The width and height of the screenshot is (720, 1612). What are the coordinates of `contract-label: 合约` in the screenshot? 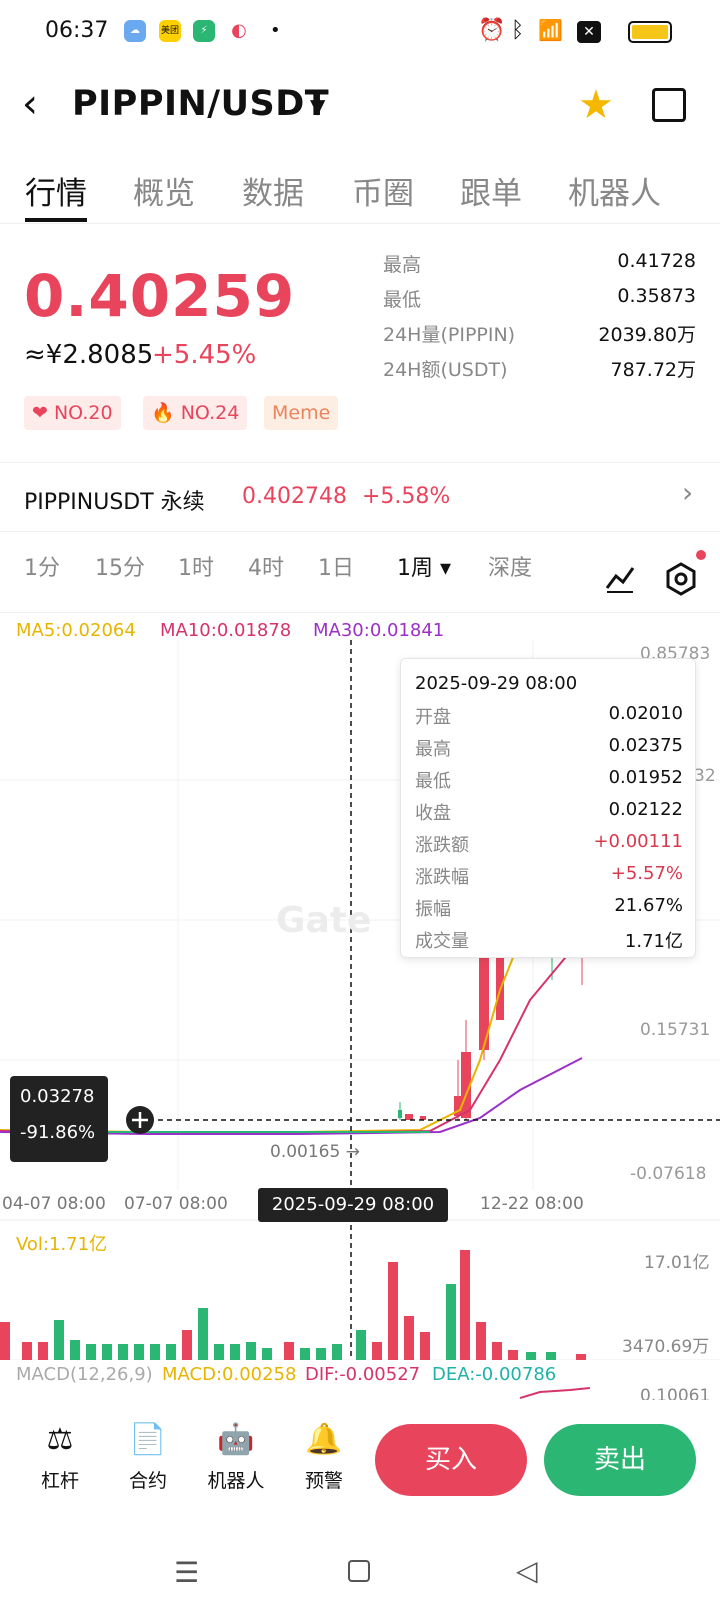 It's located at (147, 1481).